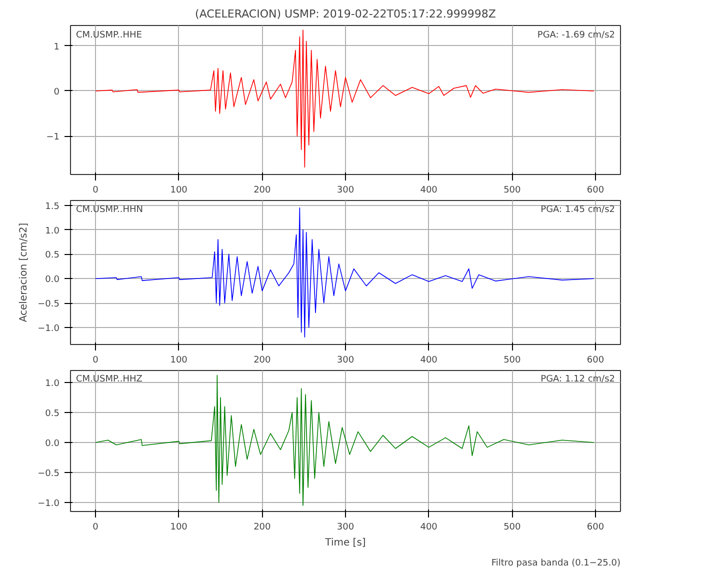  Describe the element at coordinates (109, 35) in the screenshot. I see `annotation: CM.USMP..HHE` at that location.